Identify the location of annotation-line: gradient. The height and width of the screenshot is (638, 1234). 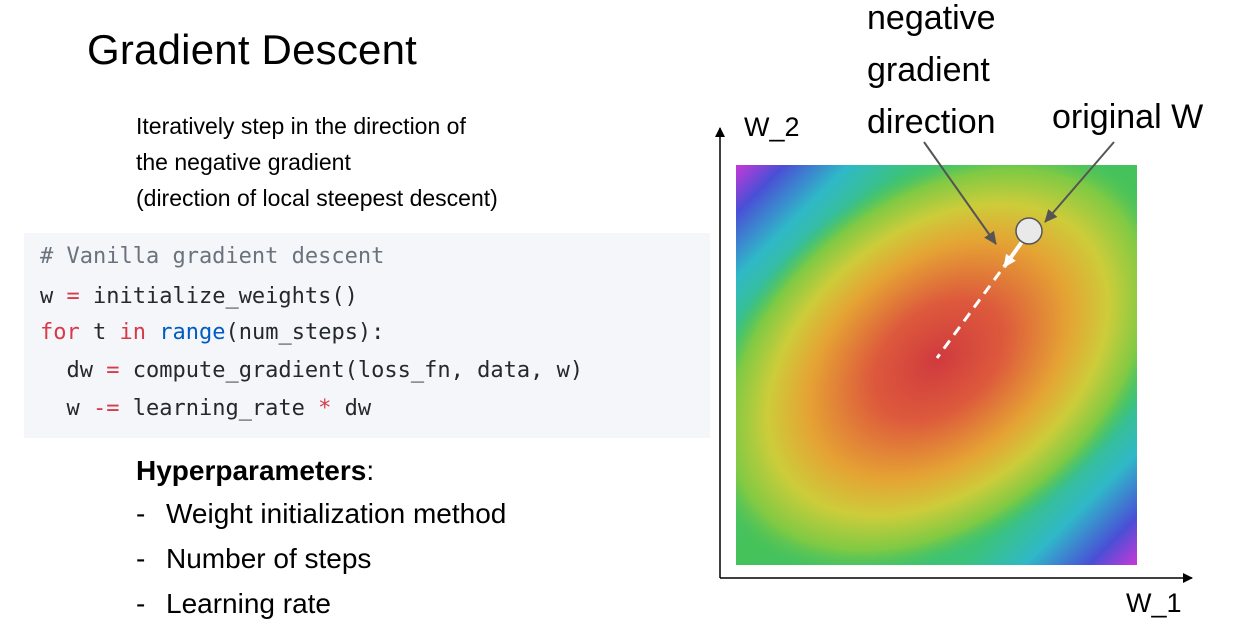
(928, 70).